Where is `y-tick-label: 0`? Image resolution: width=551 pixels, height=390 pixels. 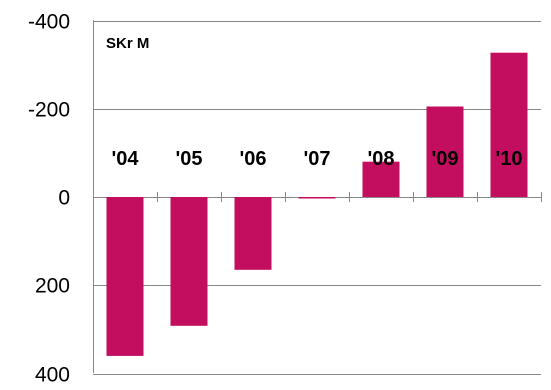
y-tick-label: 0 is located at coordinates (64, 198).